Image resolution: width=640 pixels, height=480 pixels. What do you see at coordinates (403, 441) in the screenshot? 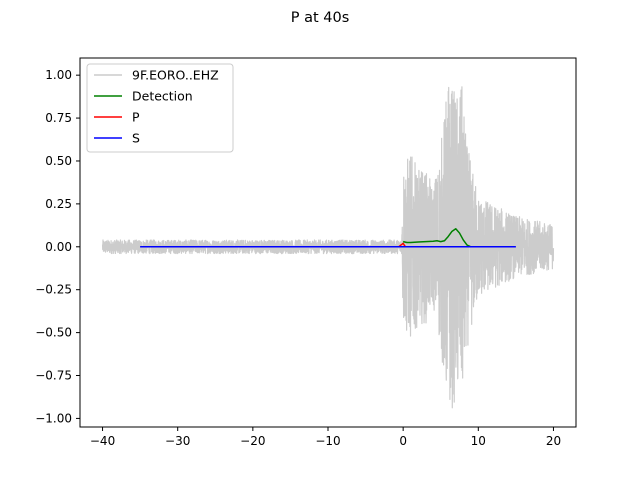
I see `x-tick-label: 0` at bounding box center [403, 441].